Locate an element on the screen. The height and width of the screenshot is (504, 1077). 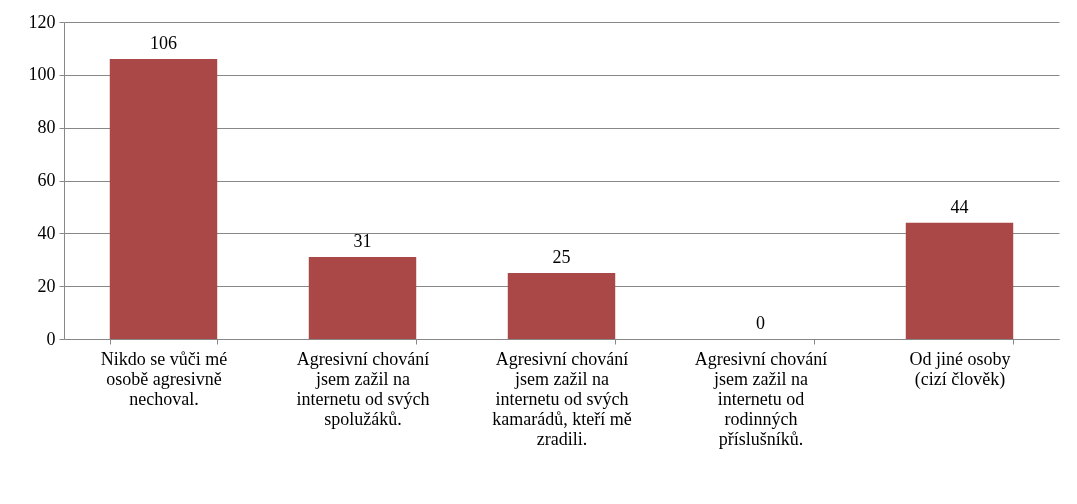
data-label: 106 is located at coordinates (163, 42).